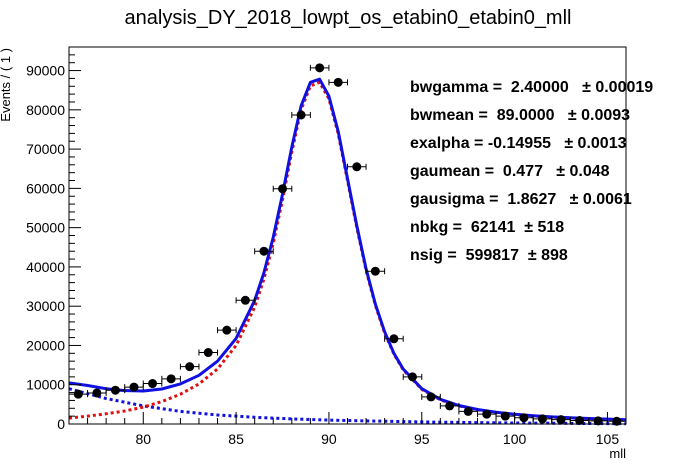 The width and height of the screenshot is (696, 472). What do you see at coordinates (61, 424) in the screenshot?
I see `y-tick-label: 0` at bounding box center [61, 424].